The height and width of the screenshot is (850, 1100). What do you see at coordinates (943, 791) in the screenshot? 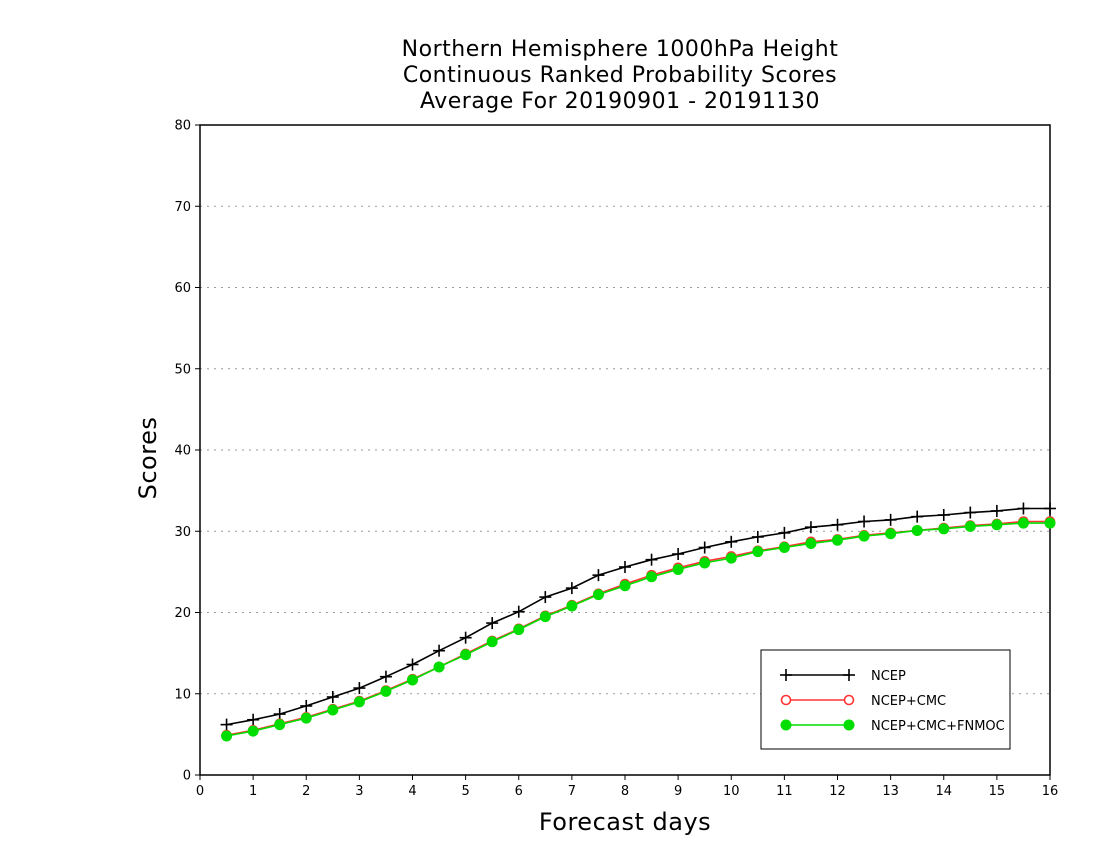
I see `x-tick-label: 14` at bounding box center [943, 791].